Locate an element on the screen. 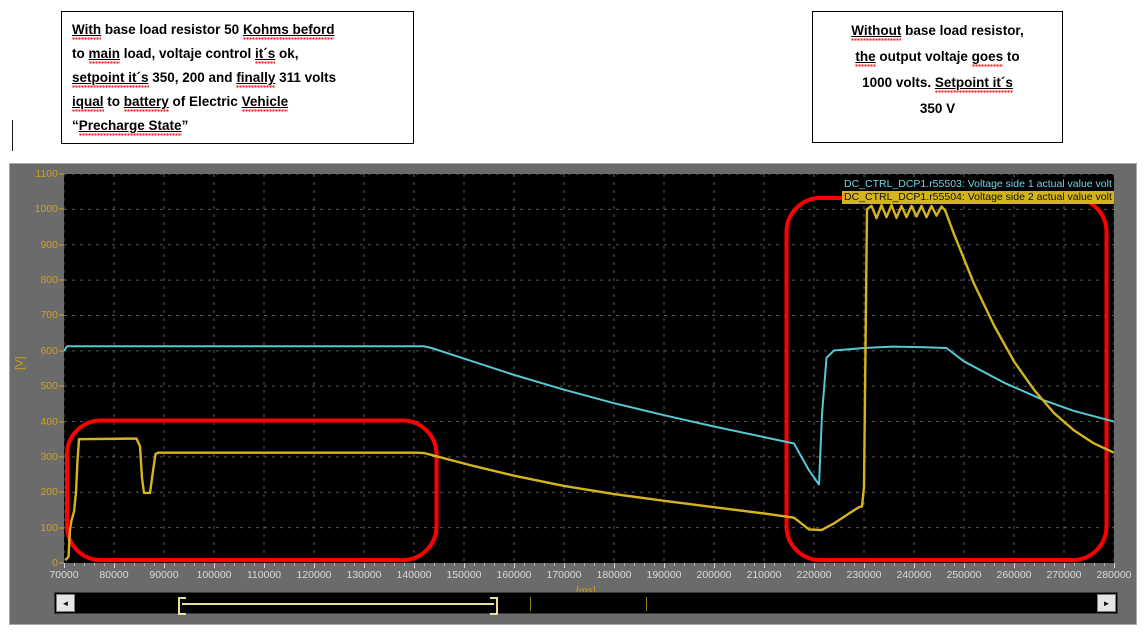 The image size is (1145, 633). note-left-line-2: to main load, voltaje control it´s ok, is located at coordinates (185, 53).